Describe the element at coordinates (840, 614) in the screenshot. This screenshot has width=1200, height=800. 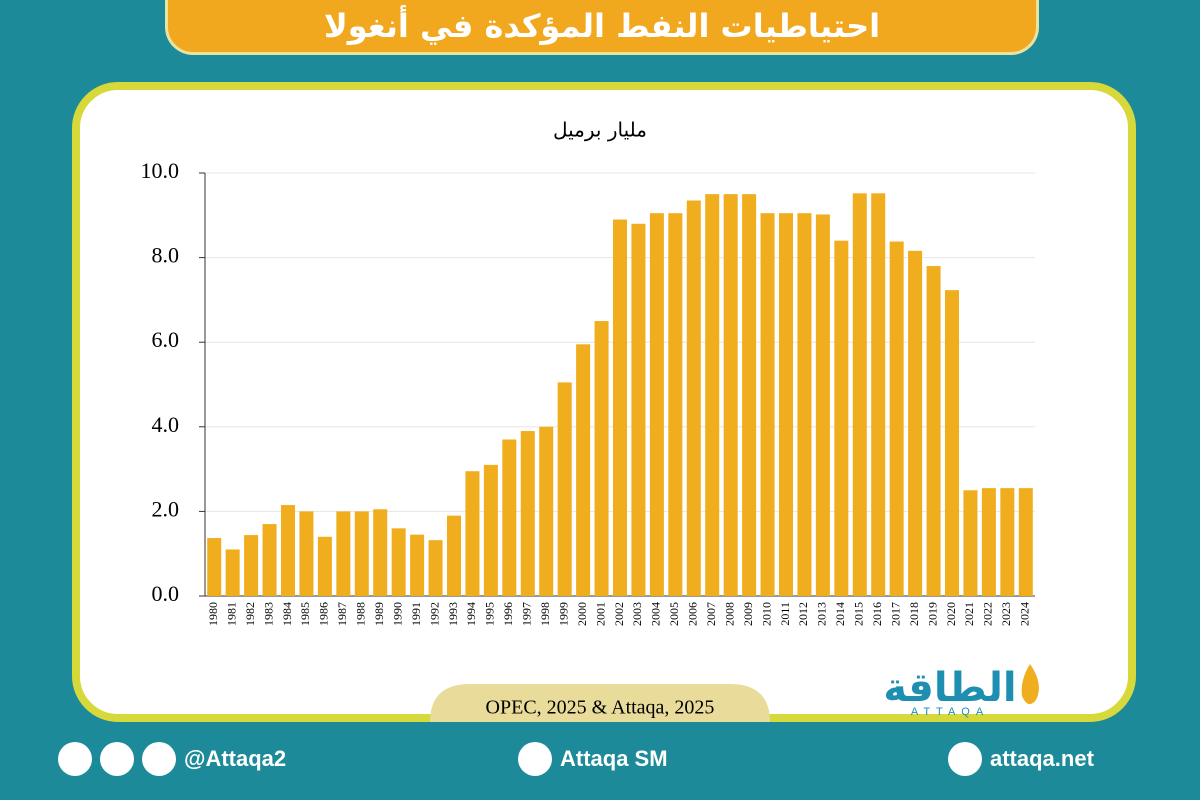
I see `x-tick-label: 2014` at that location.